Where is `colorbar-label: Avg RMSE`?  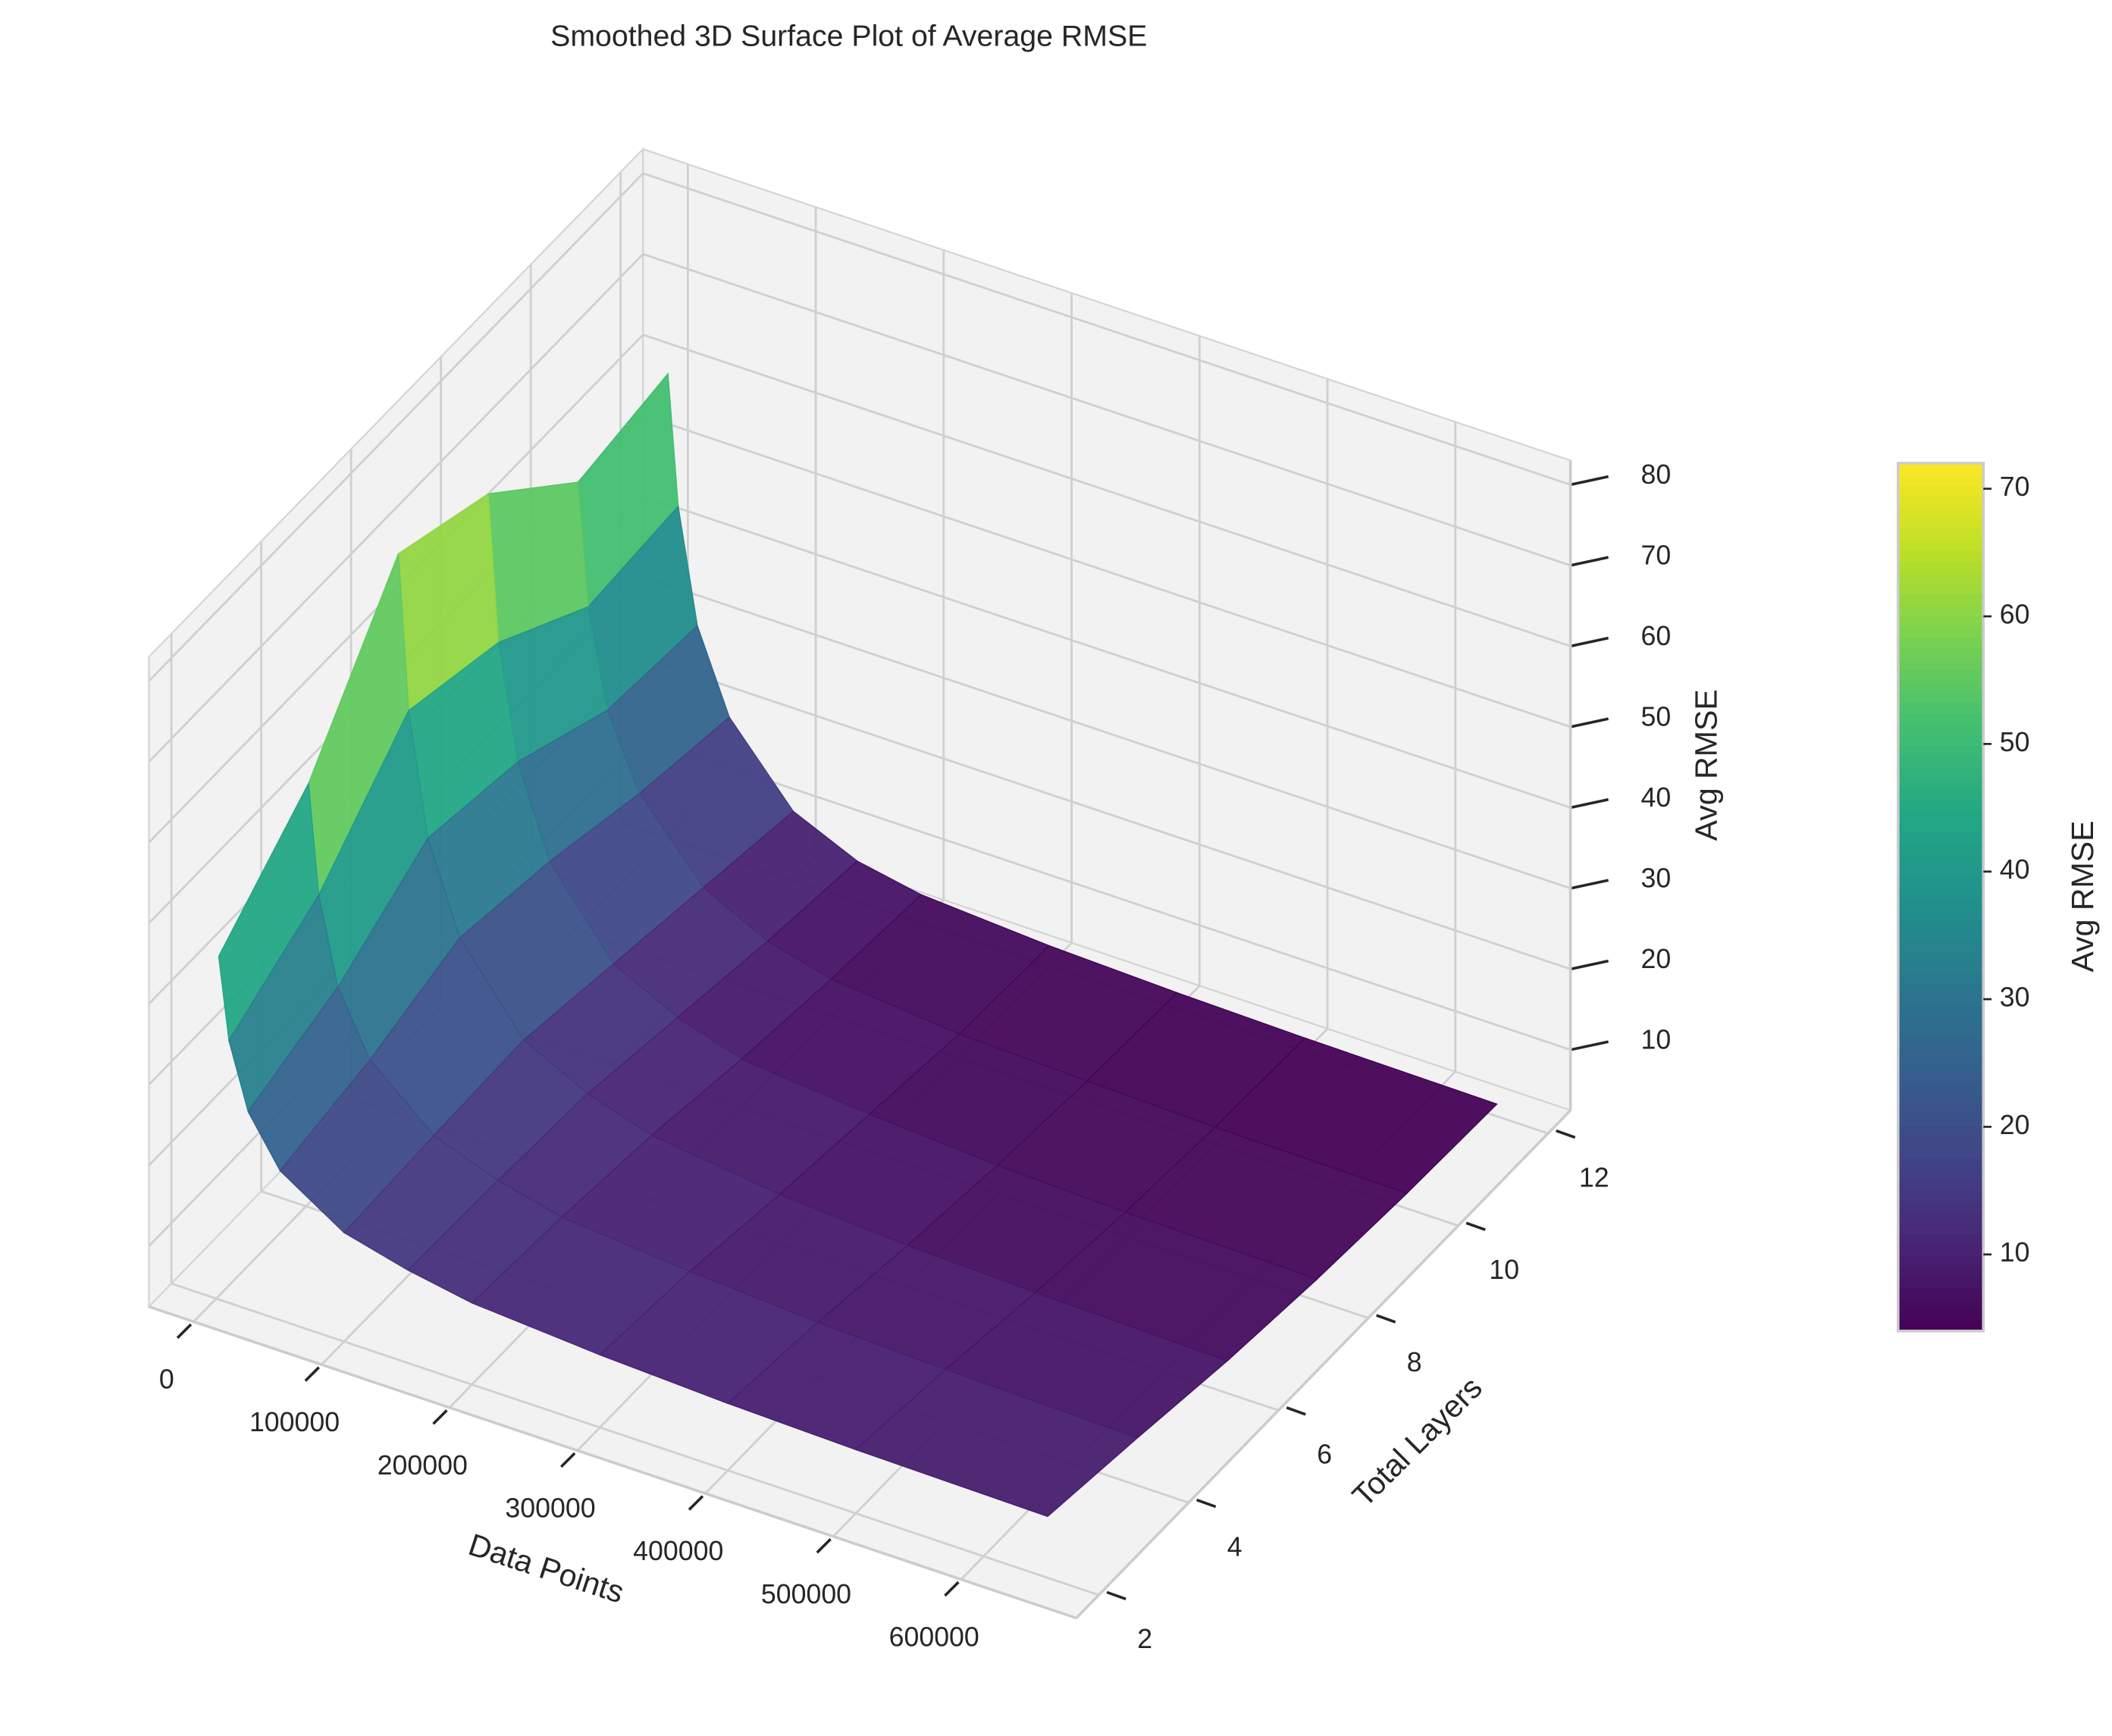
colorbar-label: Avg RMSE is located at coordinates (2082, 896).